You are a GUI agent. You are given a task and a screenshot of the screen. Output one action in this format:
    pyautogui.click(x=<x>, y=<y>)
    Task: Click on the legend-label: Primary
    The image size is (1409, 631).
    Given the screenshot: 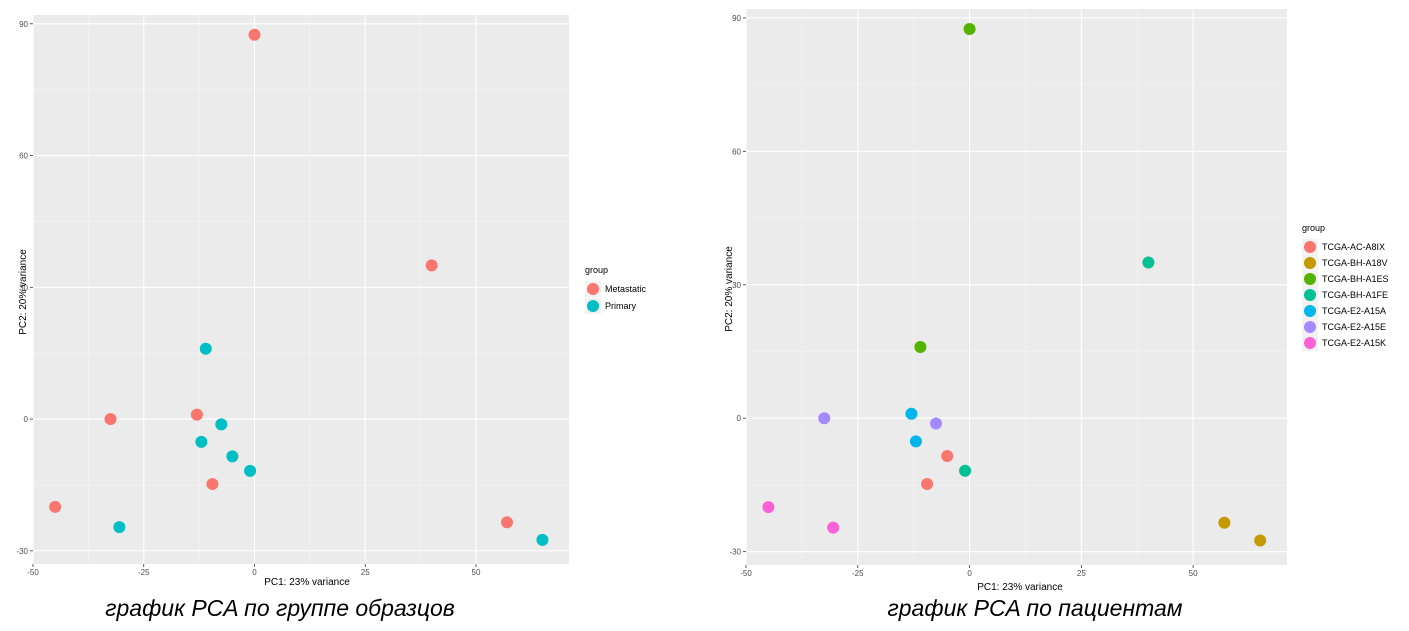 What is the action you would take?
    pyautogui.click(x=620, y=306)
    